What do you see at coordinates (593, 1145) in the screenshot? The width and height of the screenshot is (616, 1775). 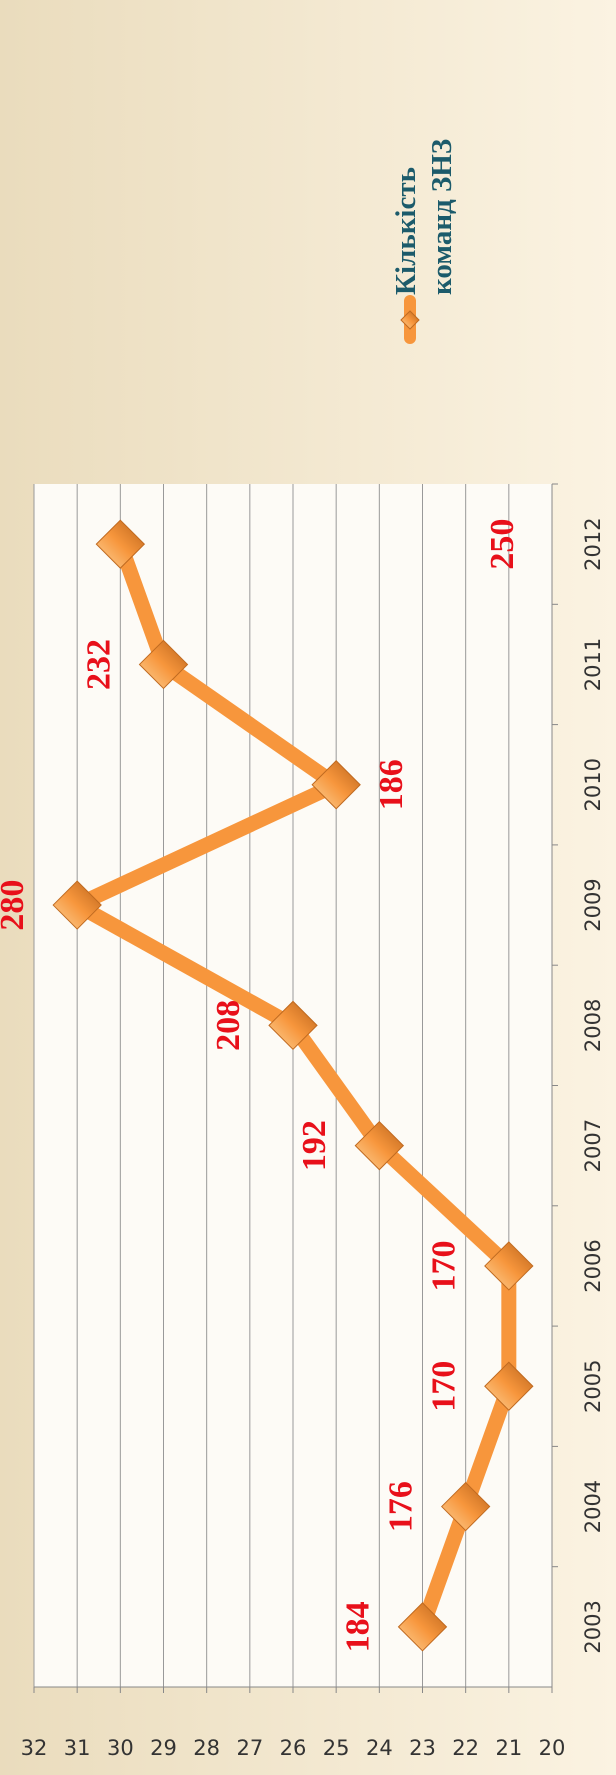 I see `x-tick-label: 2007` at bounding box center [593, 1145].